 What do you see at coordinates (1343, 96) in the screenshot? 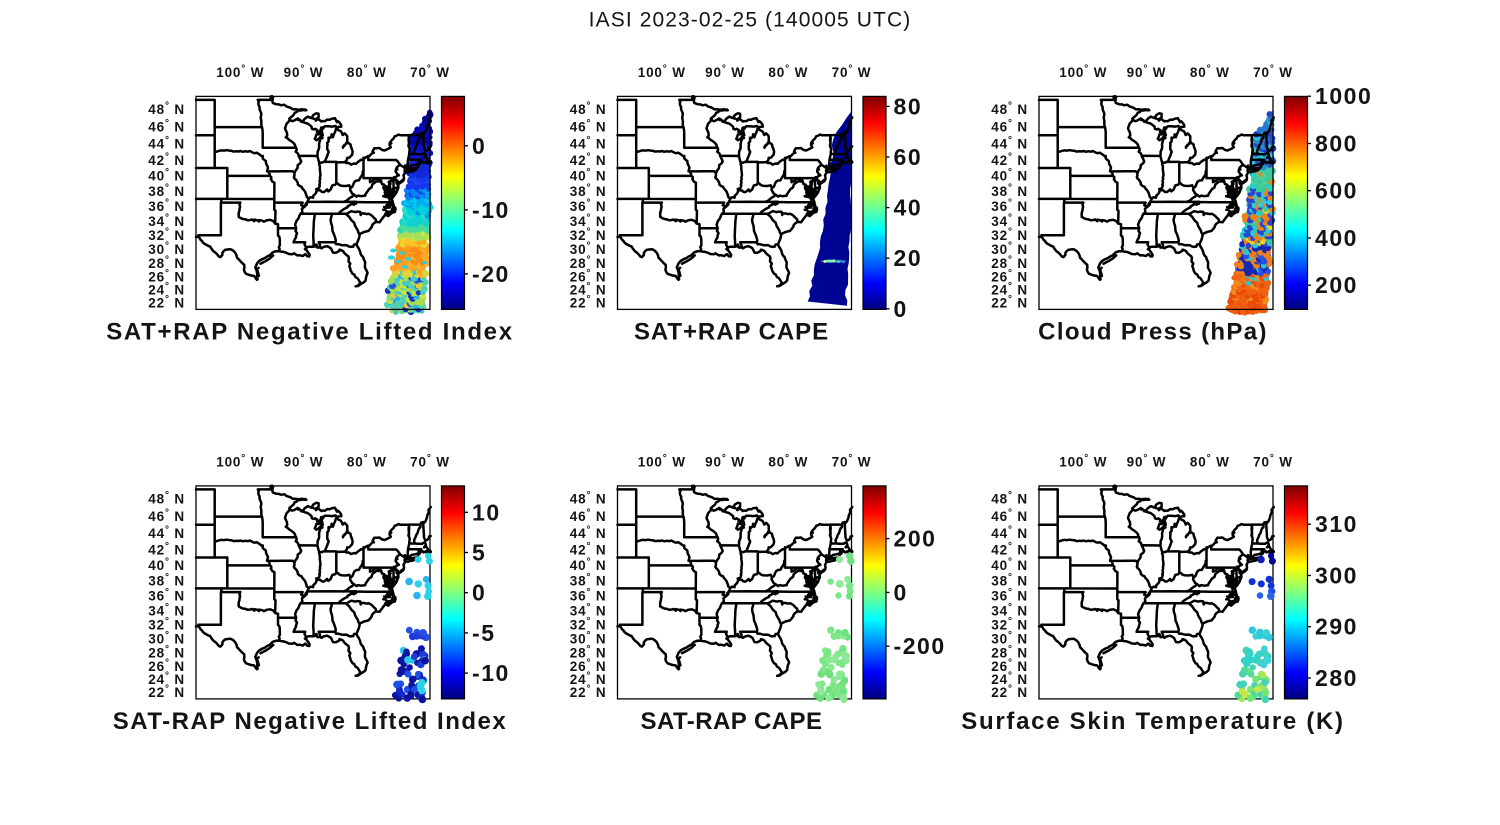
I see `svg-text: 1000` at bounding box center [1343, 96].